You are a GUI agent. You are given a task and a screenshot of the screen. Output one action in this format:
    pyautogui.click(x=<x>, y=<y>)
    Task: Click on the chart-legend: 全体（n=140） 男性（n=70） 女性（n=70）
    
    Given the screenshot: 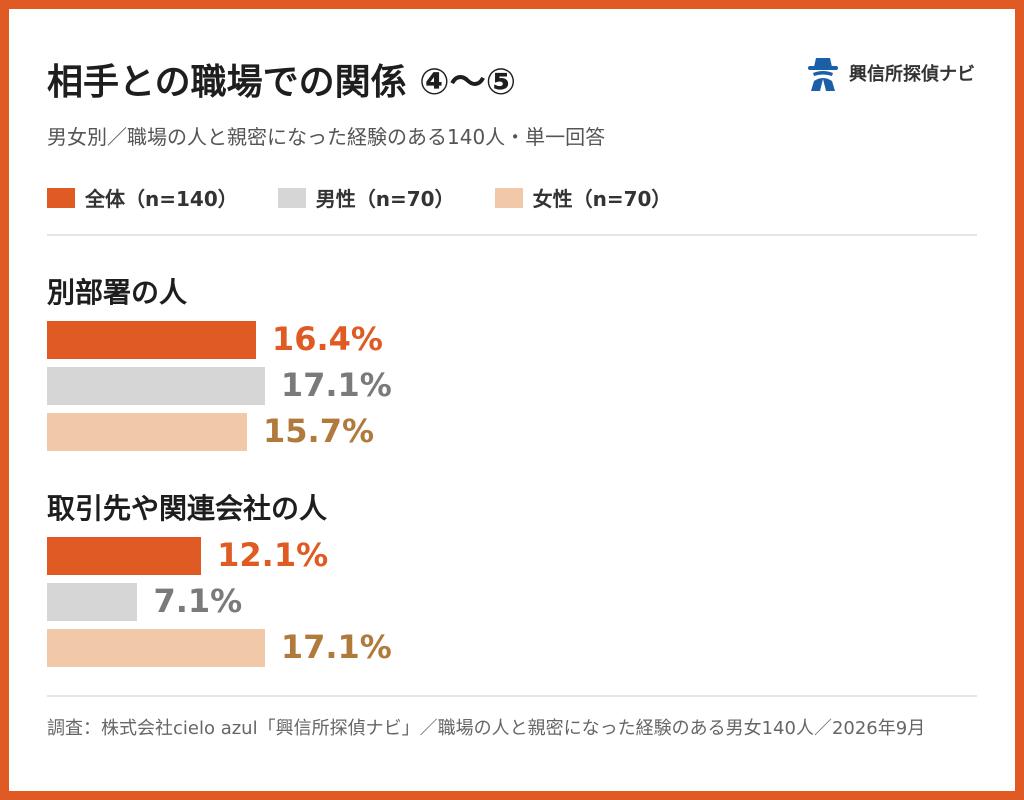 What is the action you would take?
    pyautogui.click(x=359, y=197)
    